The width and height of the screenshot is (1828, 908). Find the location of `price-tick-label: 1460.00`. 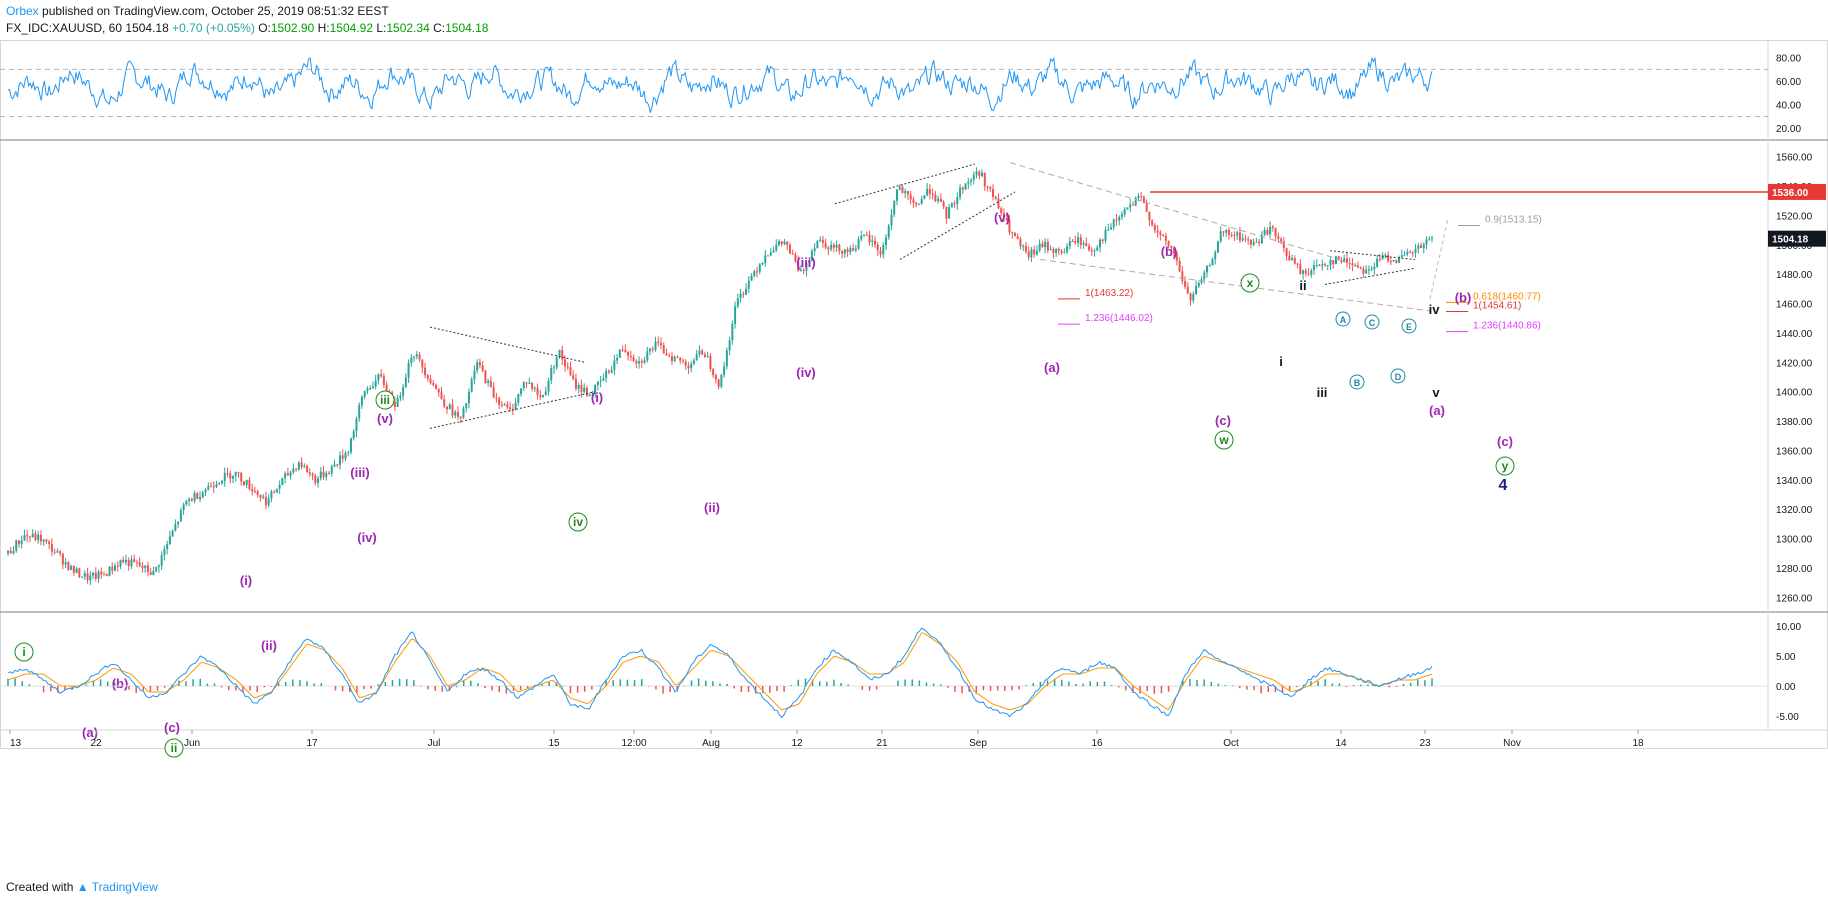

price-tick-label: 1460.00 is located at coordinates (1794, 305).